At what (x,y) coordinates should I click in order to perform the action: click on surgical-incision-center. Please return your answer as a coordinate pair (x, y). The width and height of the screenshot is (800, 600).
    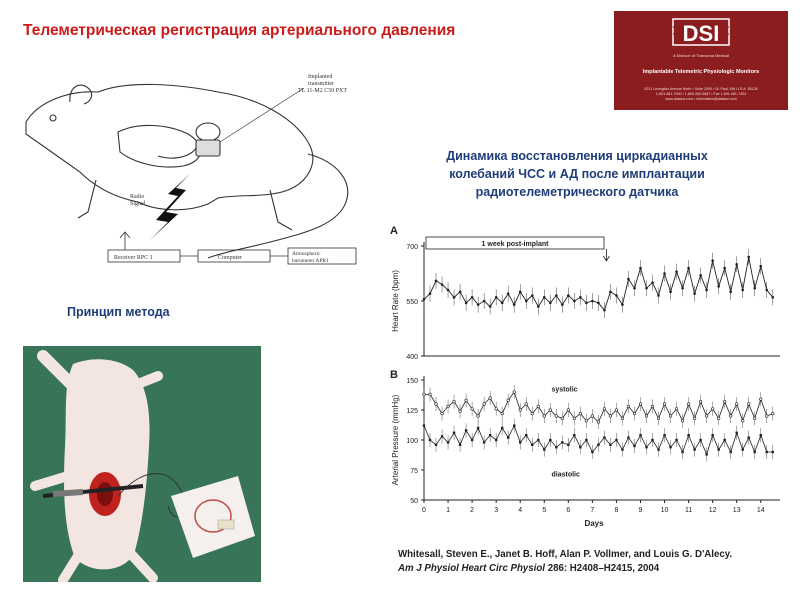
    Looking at the image, I should click on (105, 494).